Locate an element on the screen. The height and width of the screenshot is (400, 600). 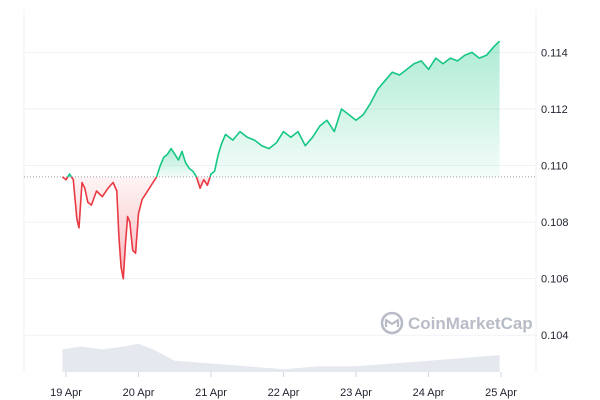
watermark: CoinMarketCap is located at coordinates (456, 323).